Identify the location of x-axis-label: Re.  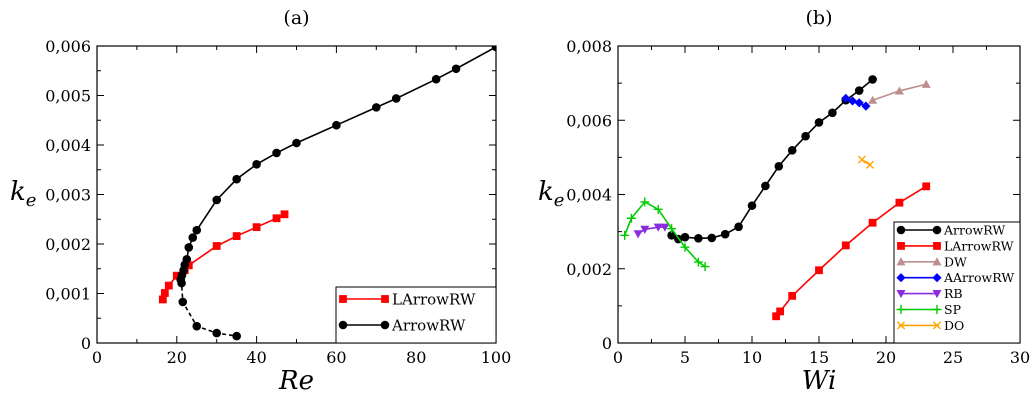
(296, 380).